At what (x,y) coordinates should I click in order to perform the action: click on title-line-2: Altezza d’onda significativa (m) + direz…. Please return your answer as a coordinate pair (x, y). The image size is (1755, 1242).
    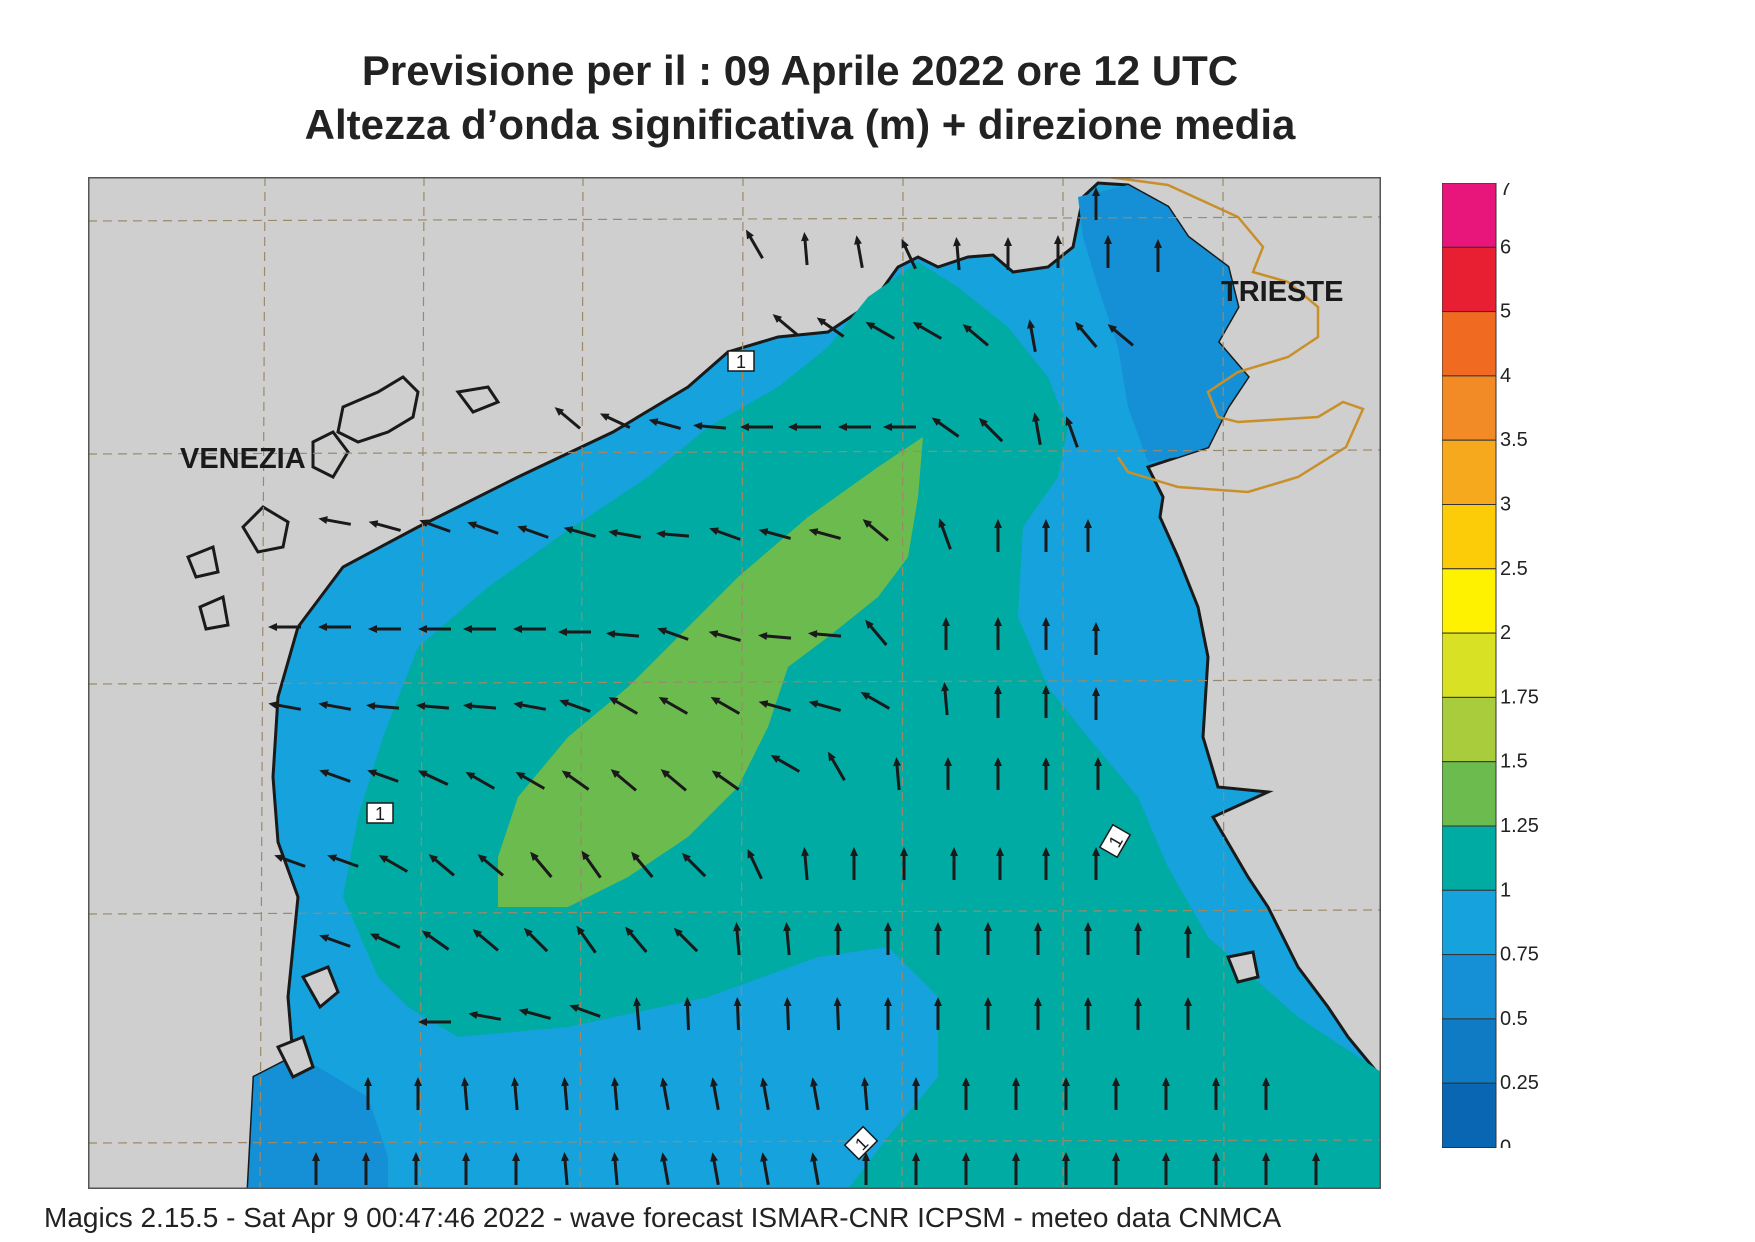
    Looking at the image, I should click on (800, 124).